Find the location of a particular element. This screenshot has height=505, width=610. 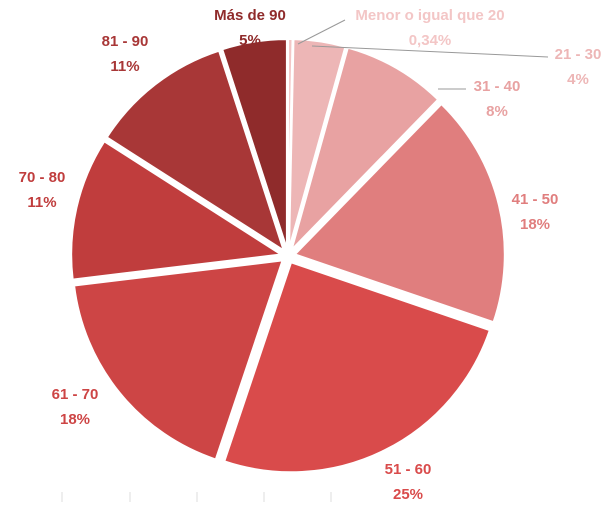

value-label: 25% is located at coordinates (408, 494).